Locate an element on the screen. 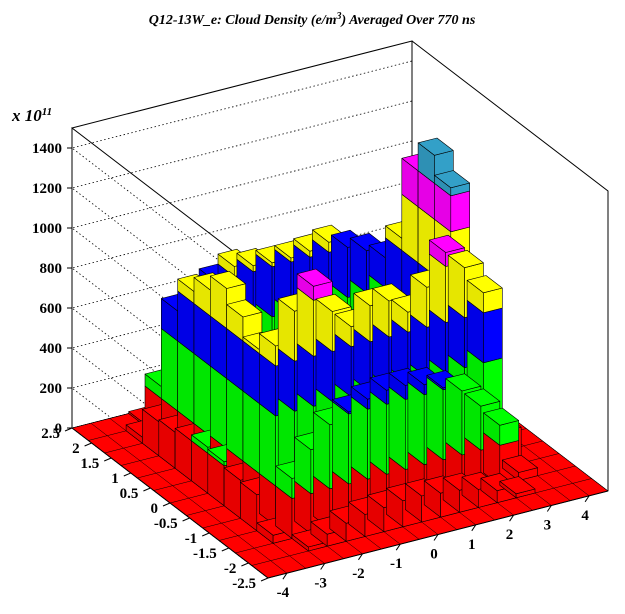 This screenshot has height=614, width=625. z-axis-multiplier: x 1011 is located at coordinates (31, 115).